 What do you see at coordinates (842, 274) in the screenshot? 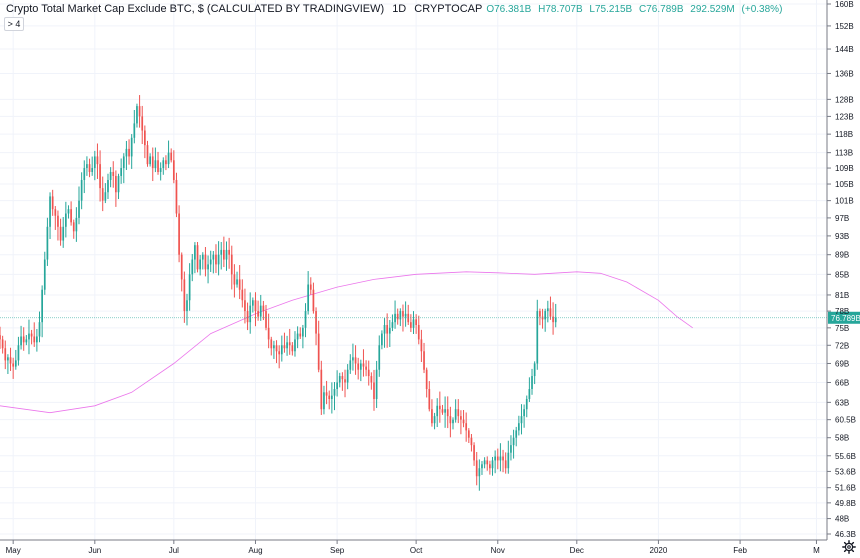
I see `y-tick-label: 85B` at bounding box center [842, 274].